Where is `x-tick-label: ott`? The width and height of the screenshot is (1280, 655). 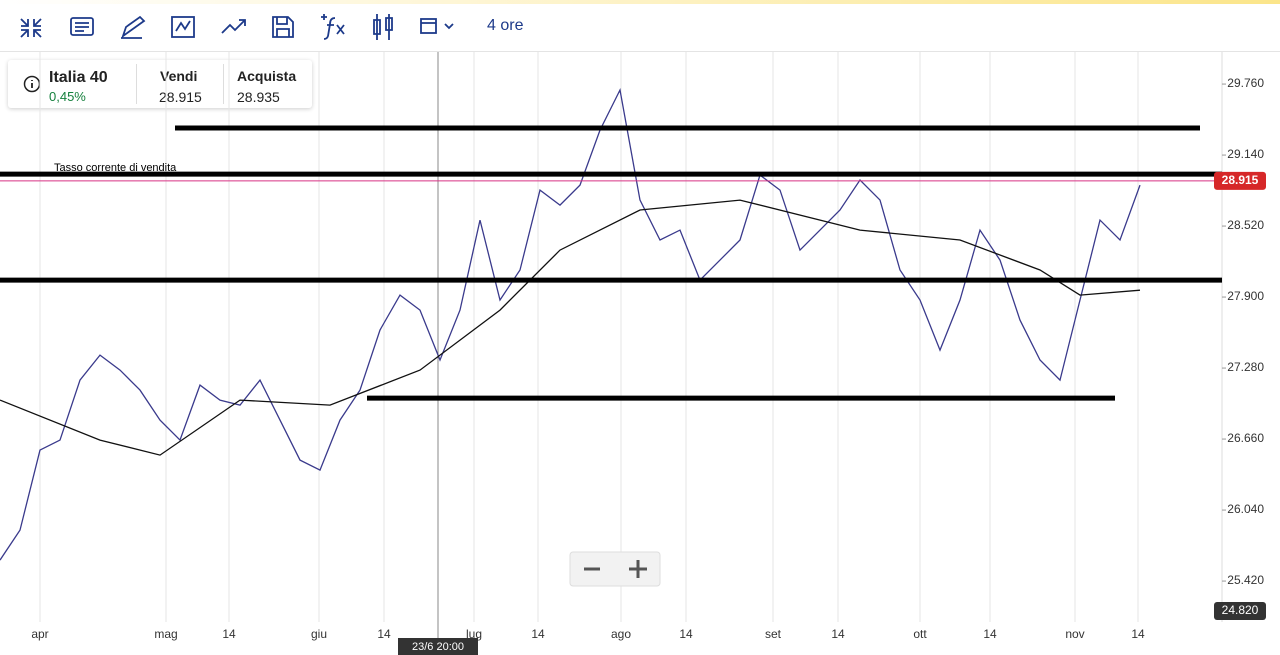 x-tick-label: ott is located at coordinates (920, 634).